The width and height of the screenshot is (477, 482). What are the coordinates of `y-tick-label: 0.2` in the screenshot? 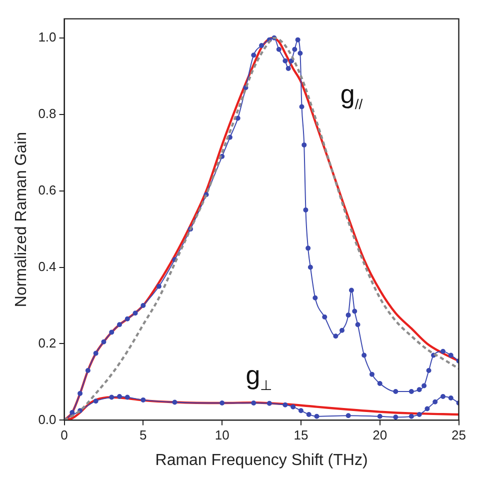 It's located at (47, 342).